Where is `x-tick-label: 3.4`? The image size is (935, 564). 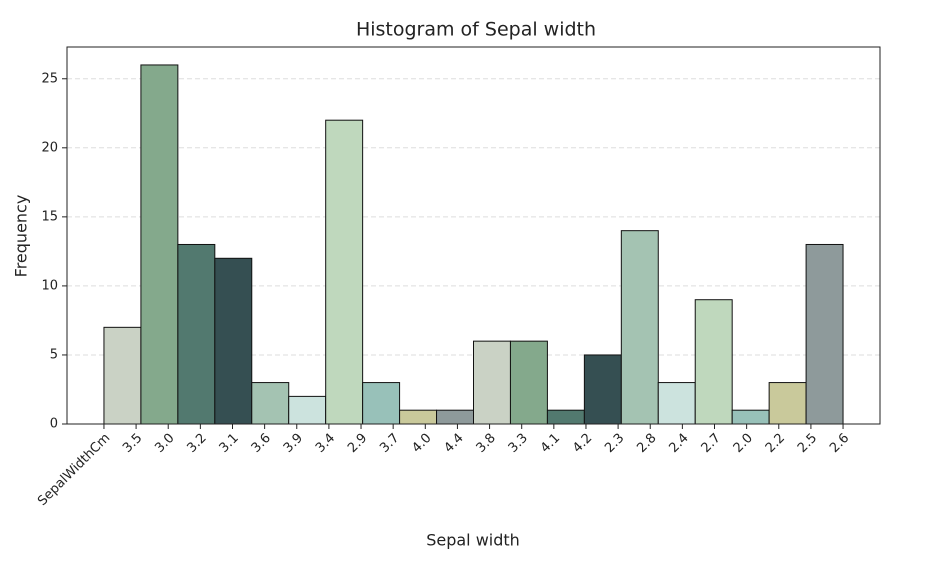 x-tick-label: 3.4 is located at coordinates (325, 443).